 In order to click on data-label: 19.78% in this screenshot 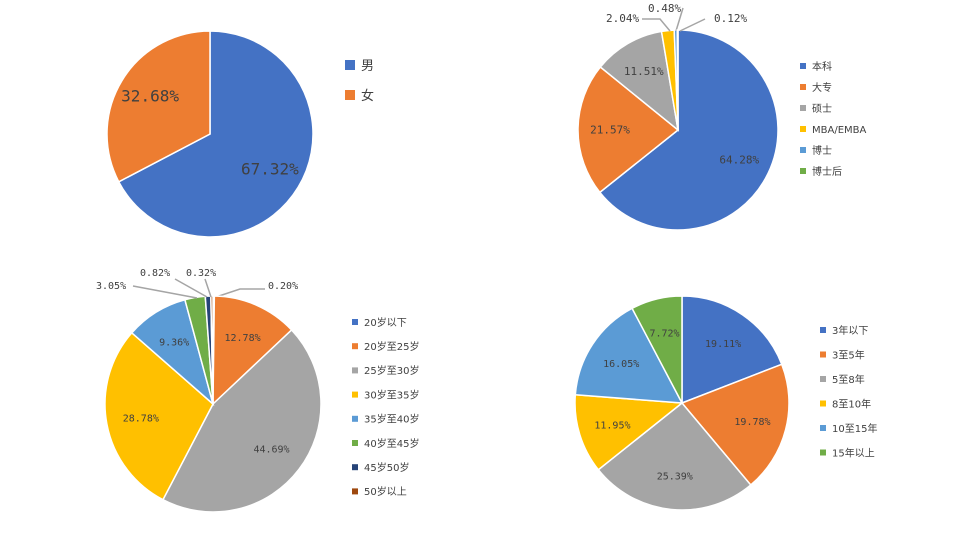, I will do `click(752, 422)`.